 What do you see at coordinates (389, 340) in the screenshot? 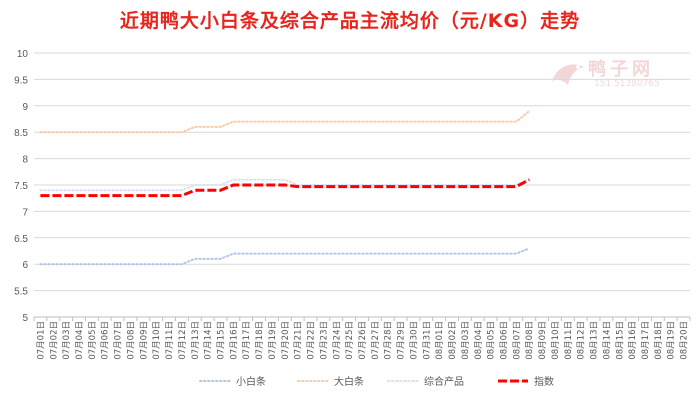
I see `x-tick-label: 07月28日` at bounding box center [389, 340].